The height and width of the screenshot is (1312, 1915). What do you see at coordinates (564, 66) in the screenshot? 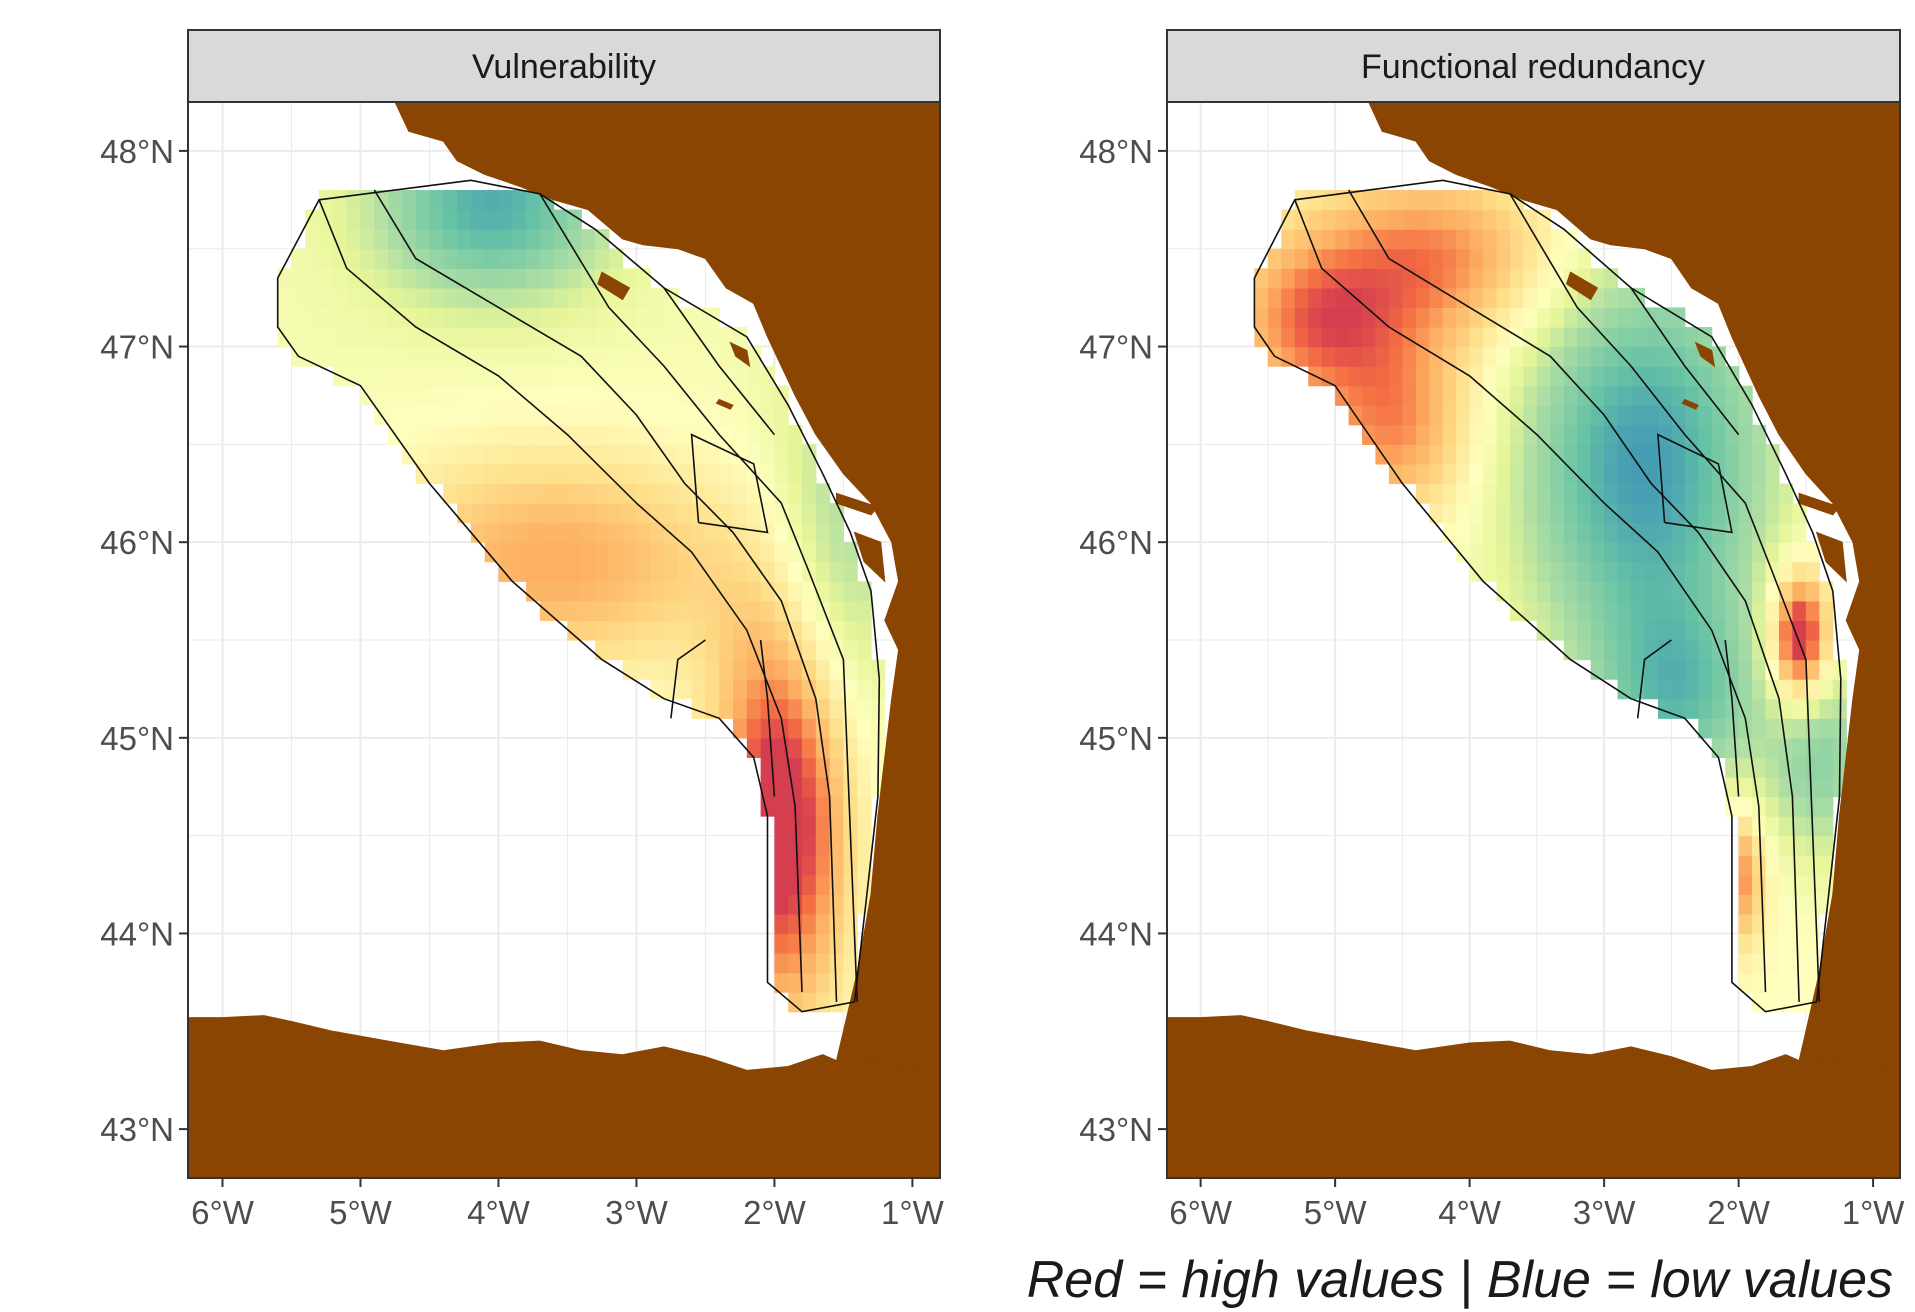
I see `panel-vulnerability-strip` at bounding box center [564, 66].